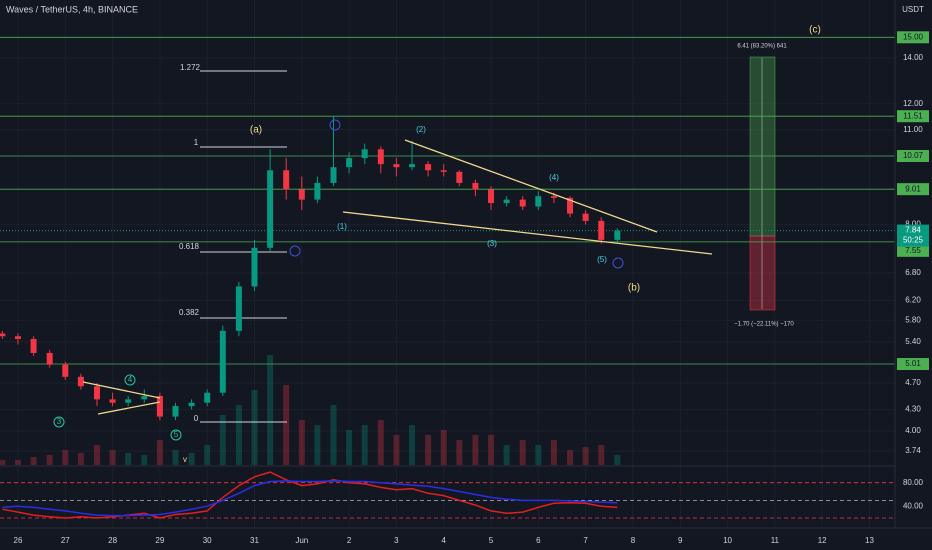  I want to click on x-tick-label: 28, so click(112, 540).